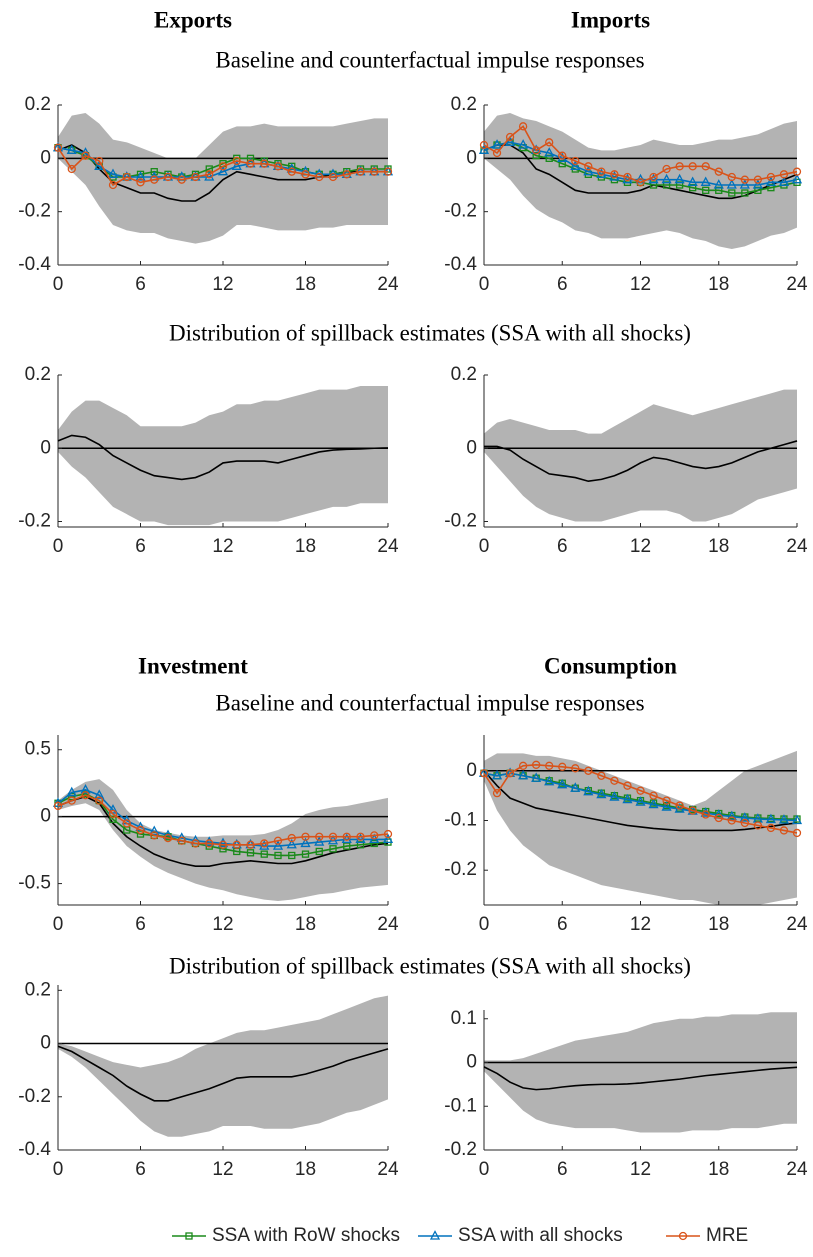 This screenshot has width=813, height=1257. I want to click on y-tick-label: -0.5, so click(34, 883).